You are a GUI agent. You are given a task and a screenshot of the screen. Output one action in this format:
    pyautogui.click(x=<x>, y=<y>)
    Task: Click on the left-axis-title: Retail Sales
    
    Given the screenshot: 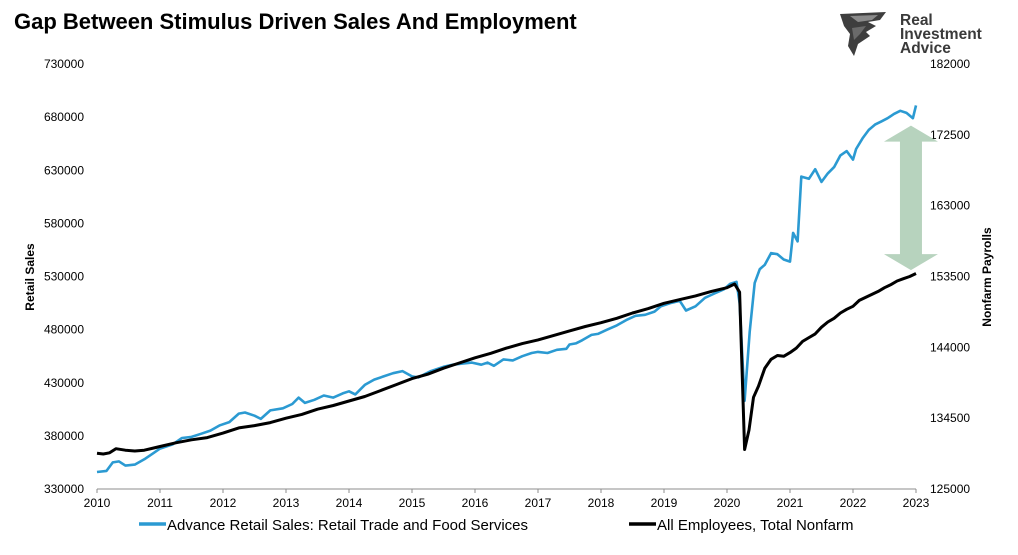 What is the action you would take?
    pyautogui.click(x=30, y=277)
    